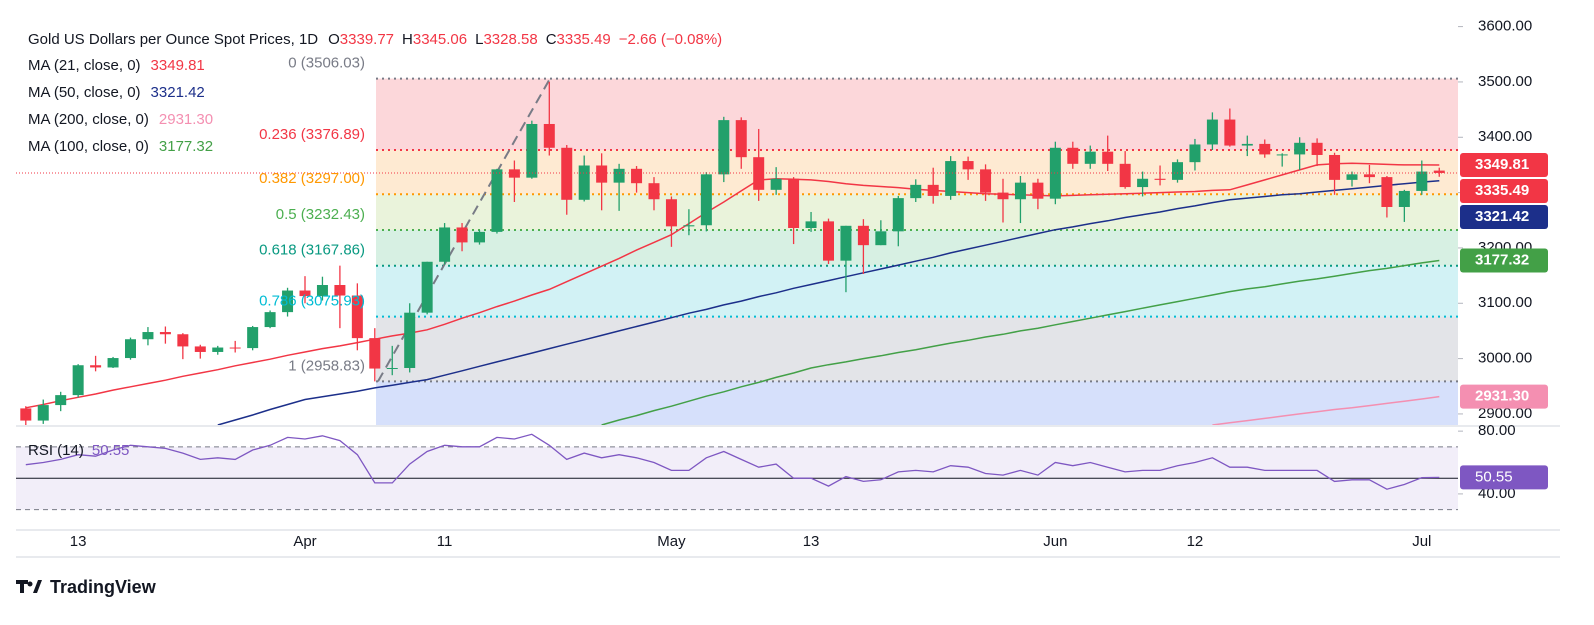 The image size is (1594, 625). I want to click on ohlc-key: H, so click(407, 39).